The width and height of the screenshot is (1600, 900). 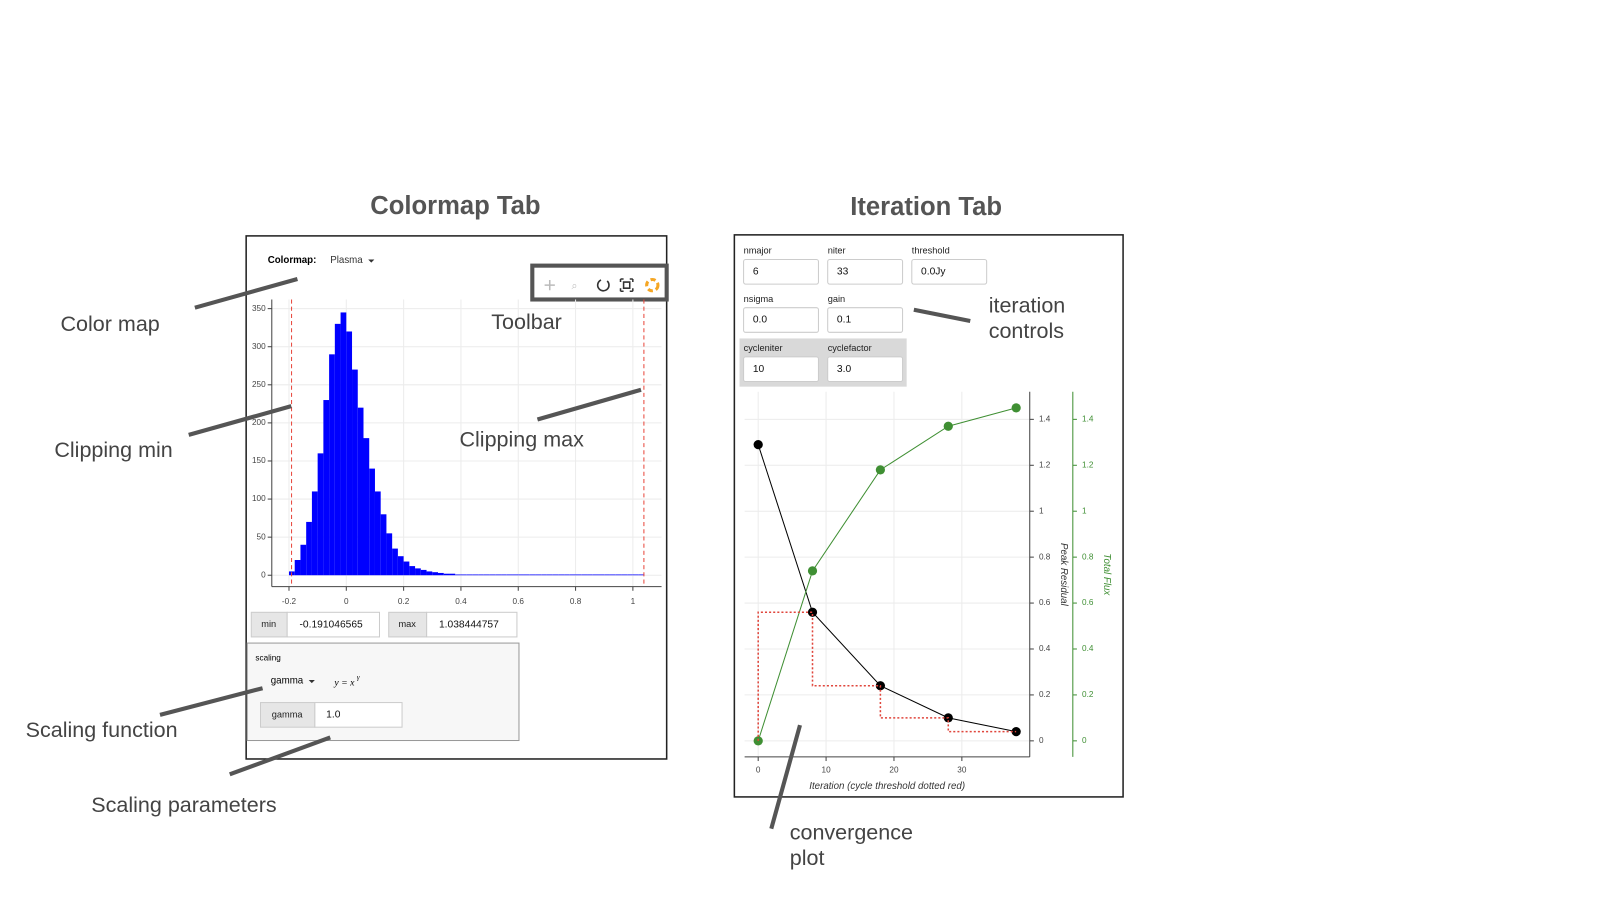 I want to click on field-label: cyclefactor, so click(x=850, y=348).